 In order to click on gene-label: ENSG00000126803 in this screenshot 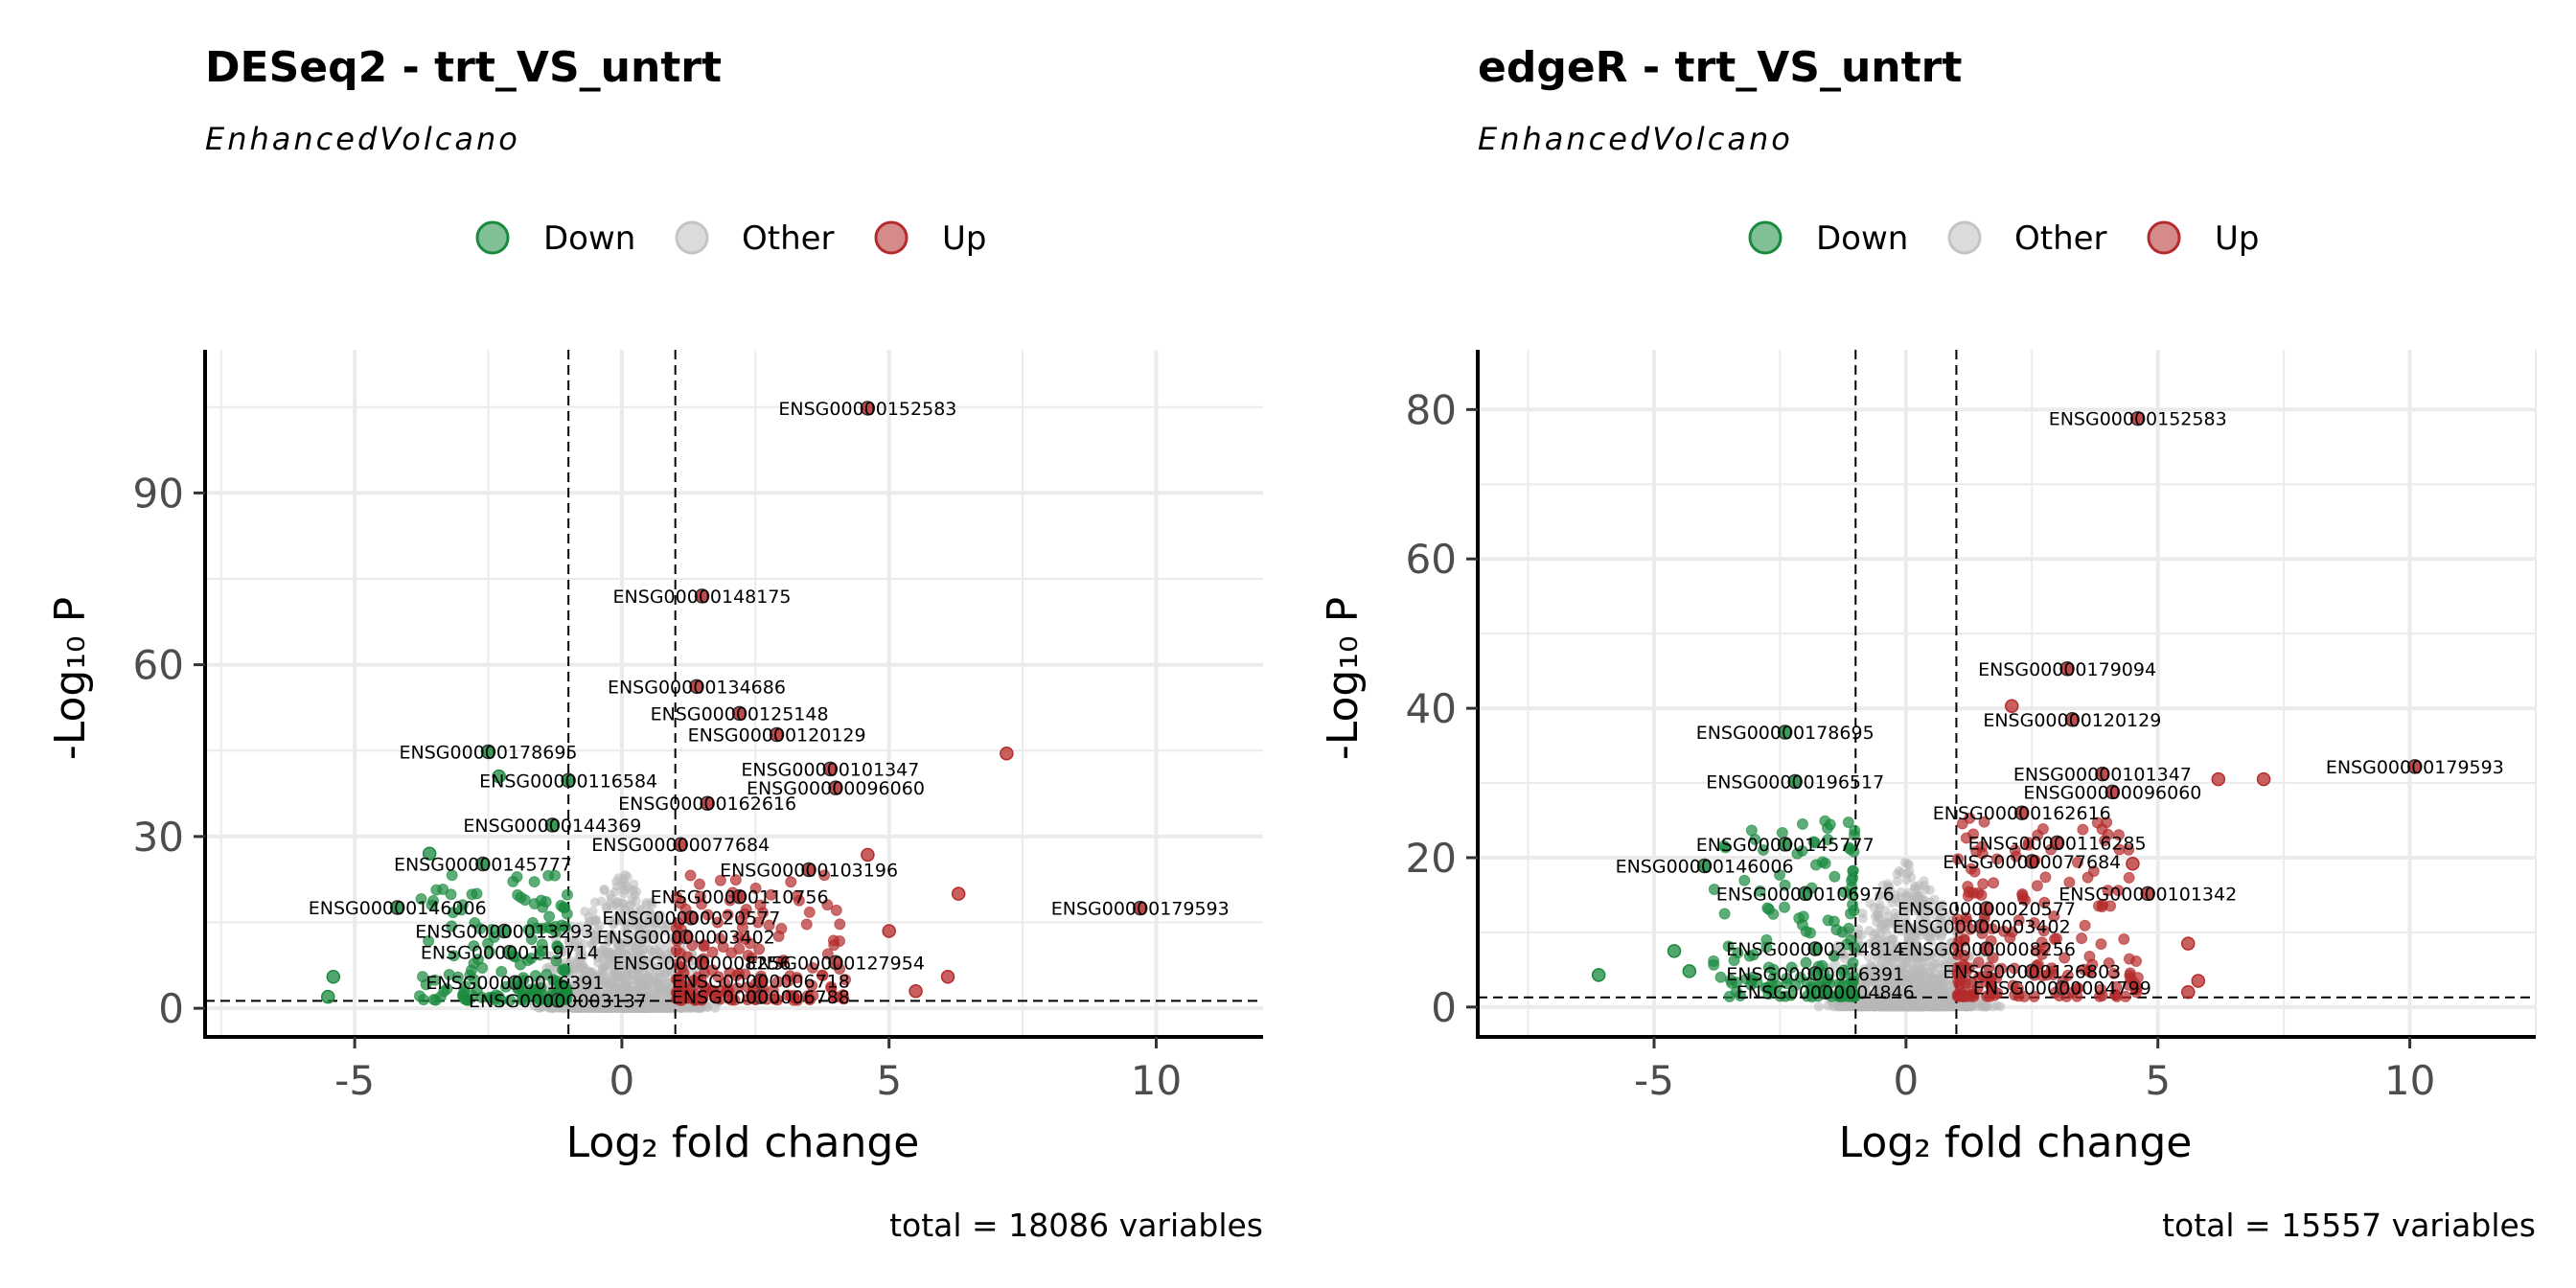, I will do `click(2032, 971)`.